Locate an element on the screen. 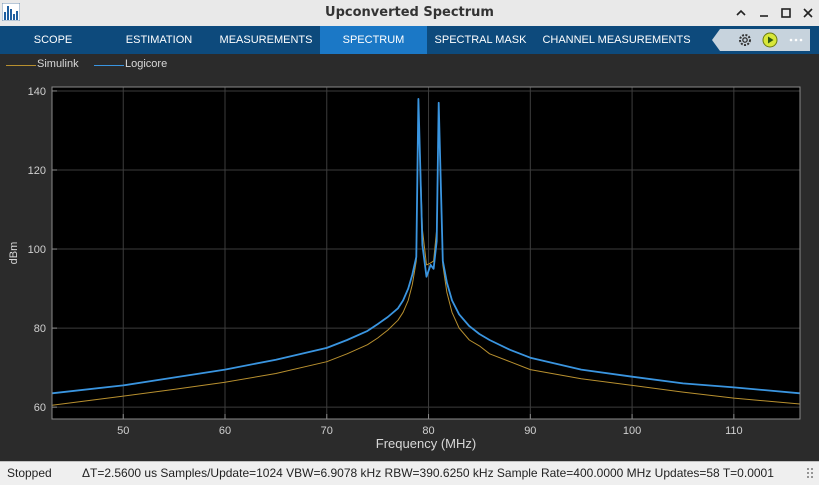 The width and height of the screenshot is (819, 485). y-axis-label: dBm is located at coordinates (14, 253).